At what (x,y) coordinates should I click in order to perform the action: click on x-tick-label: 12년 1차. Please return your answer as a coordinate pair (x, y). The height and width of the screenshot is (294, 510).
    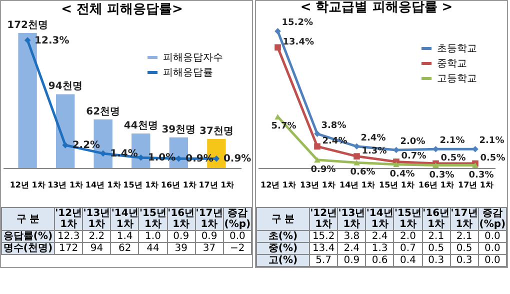
    Looking at the image, I should click on (28, 185).